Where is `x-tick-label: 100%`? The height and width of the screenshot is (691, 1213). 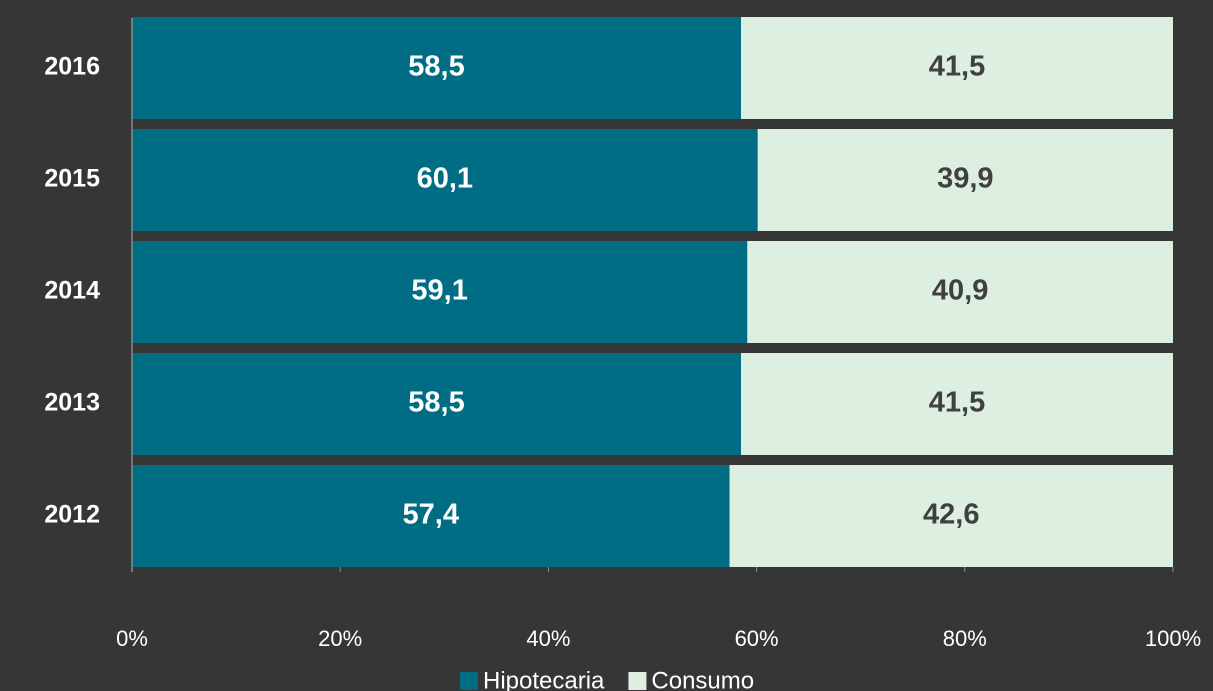
x-tick-label: 100% is located at coordinates (1173, 638).